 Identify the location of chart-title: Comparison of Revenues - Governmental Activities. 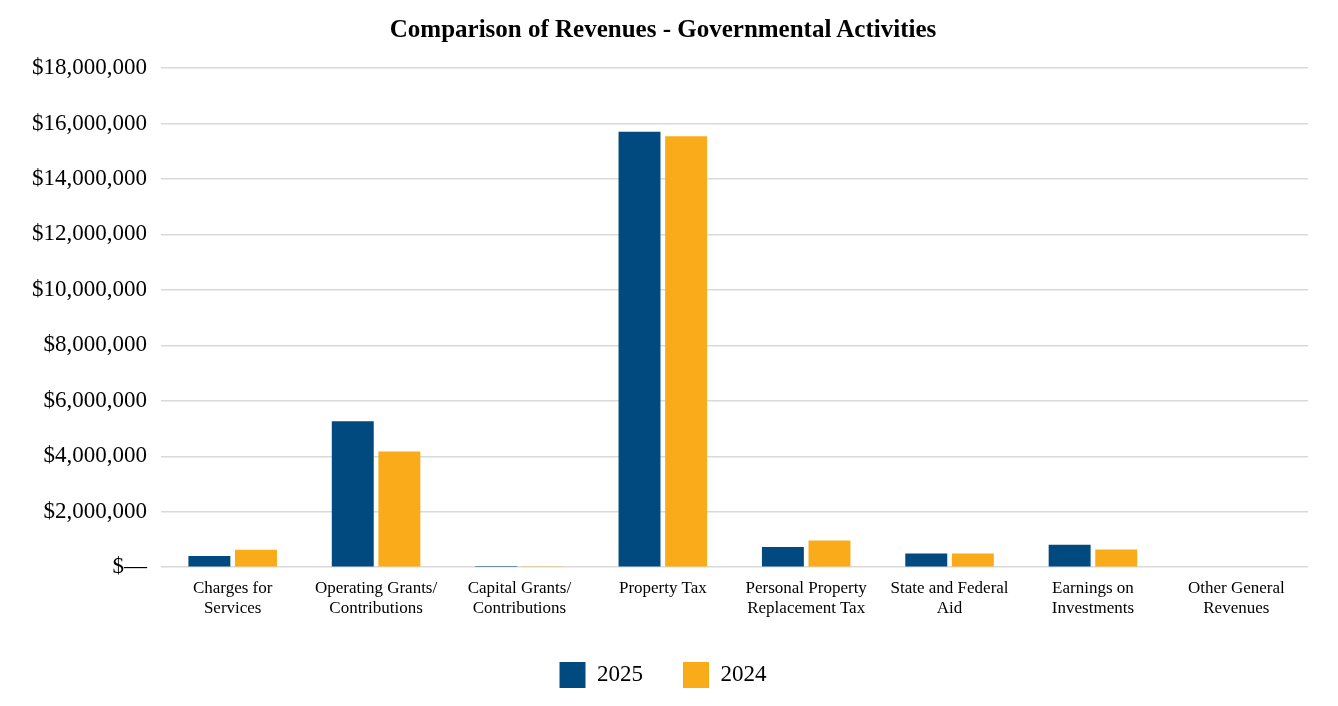
(663, 29).